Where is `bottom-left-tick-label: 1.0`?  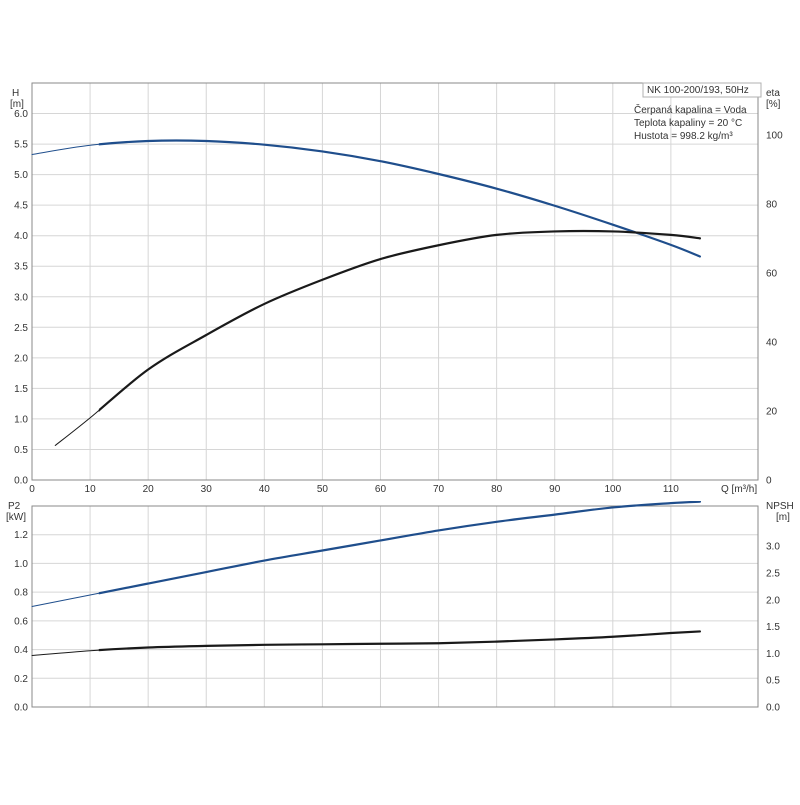 bottom-left-tick-label: 1.0 is located at coordinates (21, 564).